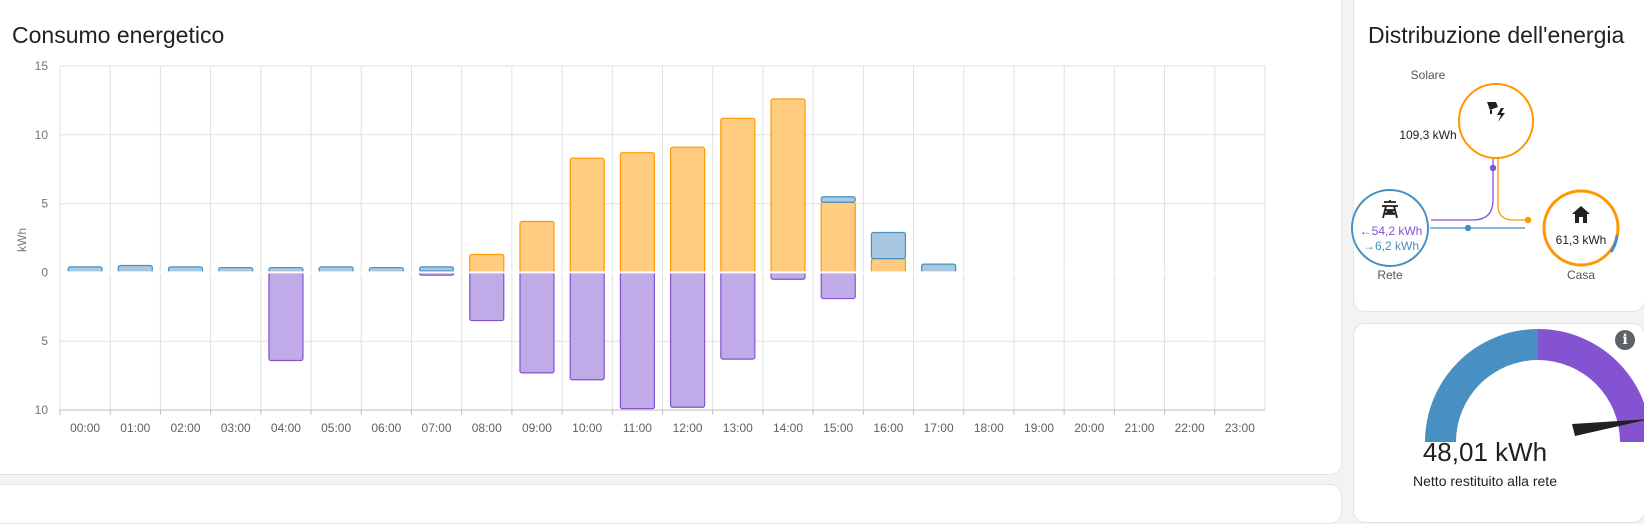 The height and width of the screenshot is (524, 1644). I want to click on solar-value: 109,3 kWh, so click(1428, 135).